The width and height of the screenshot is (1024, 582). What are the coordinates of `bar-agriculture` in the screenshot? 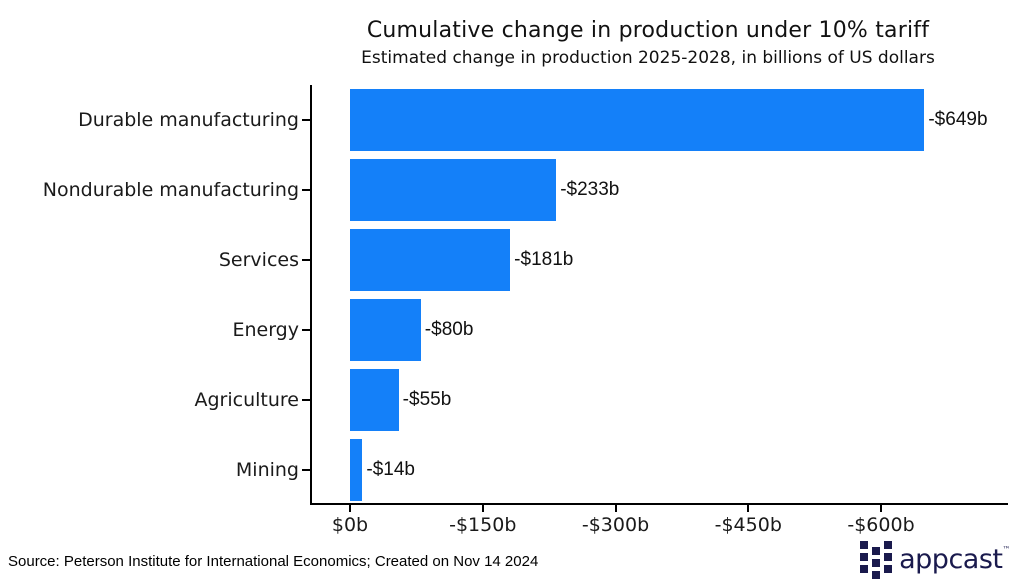 It's located at (374, 400).